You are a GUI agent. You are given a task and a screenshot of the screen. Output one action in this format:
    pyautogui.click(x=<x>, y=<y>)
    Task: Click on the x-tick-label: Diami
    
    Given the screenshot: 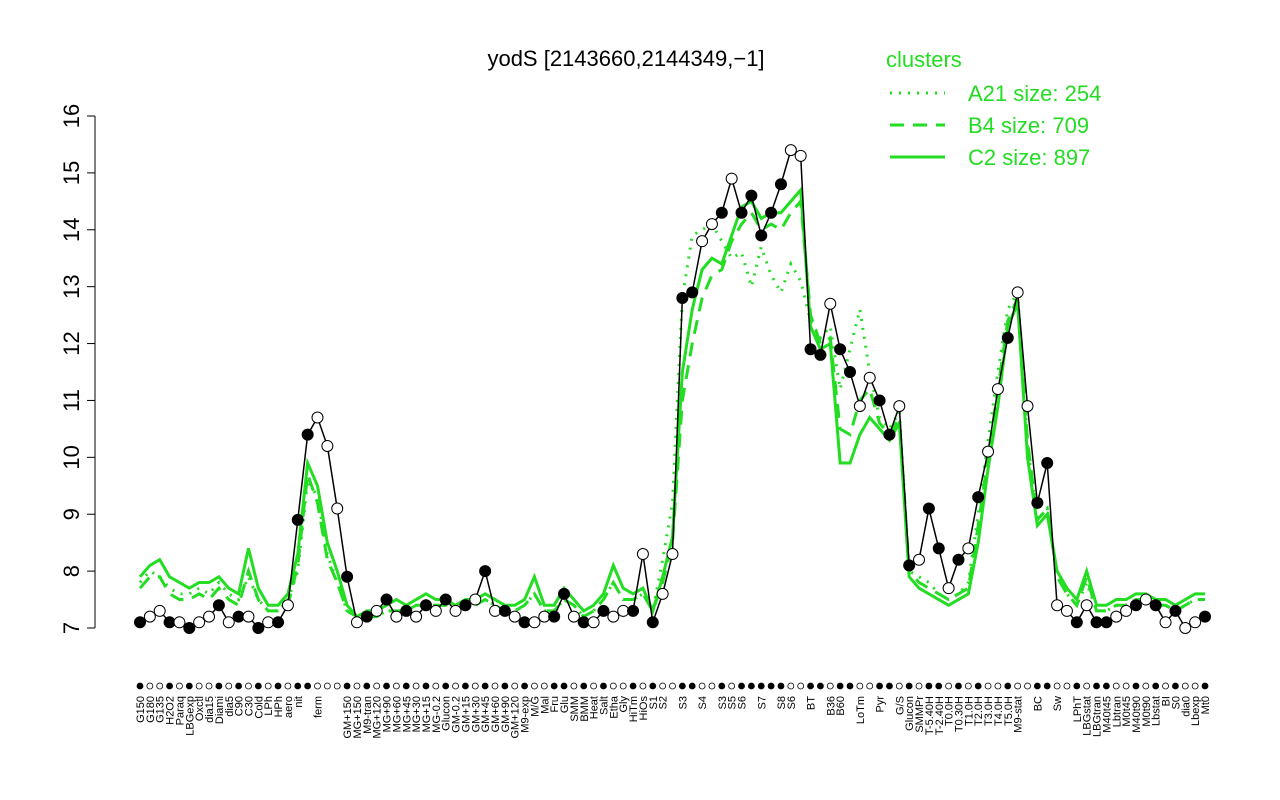 What is the action you would take?
    pyautogui.click(x=220, y=710)
    